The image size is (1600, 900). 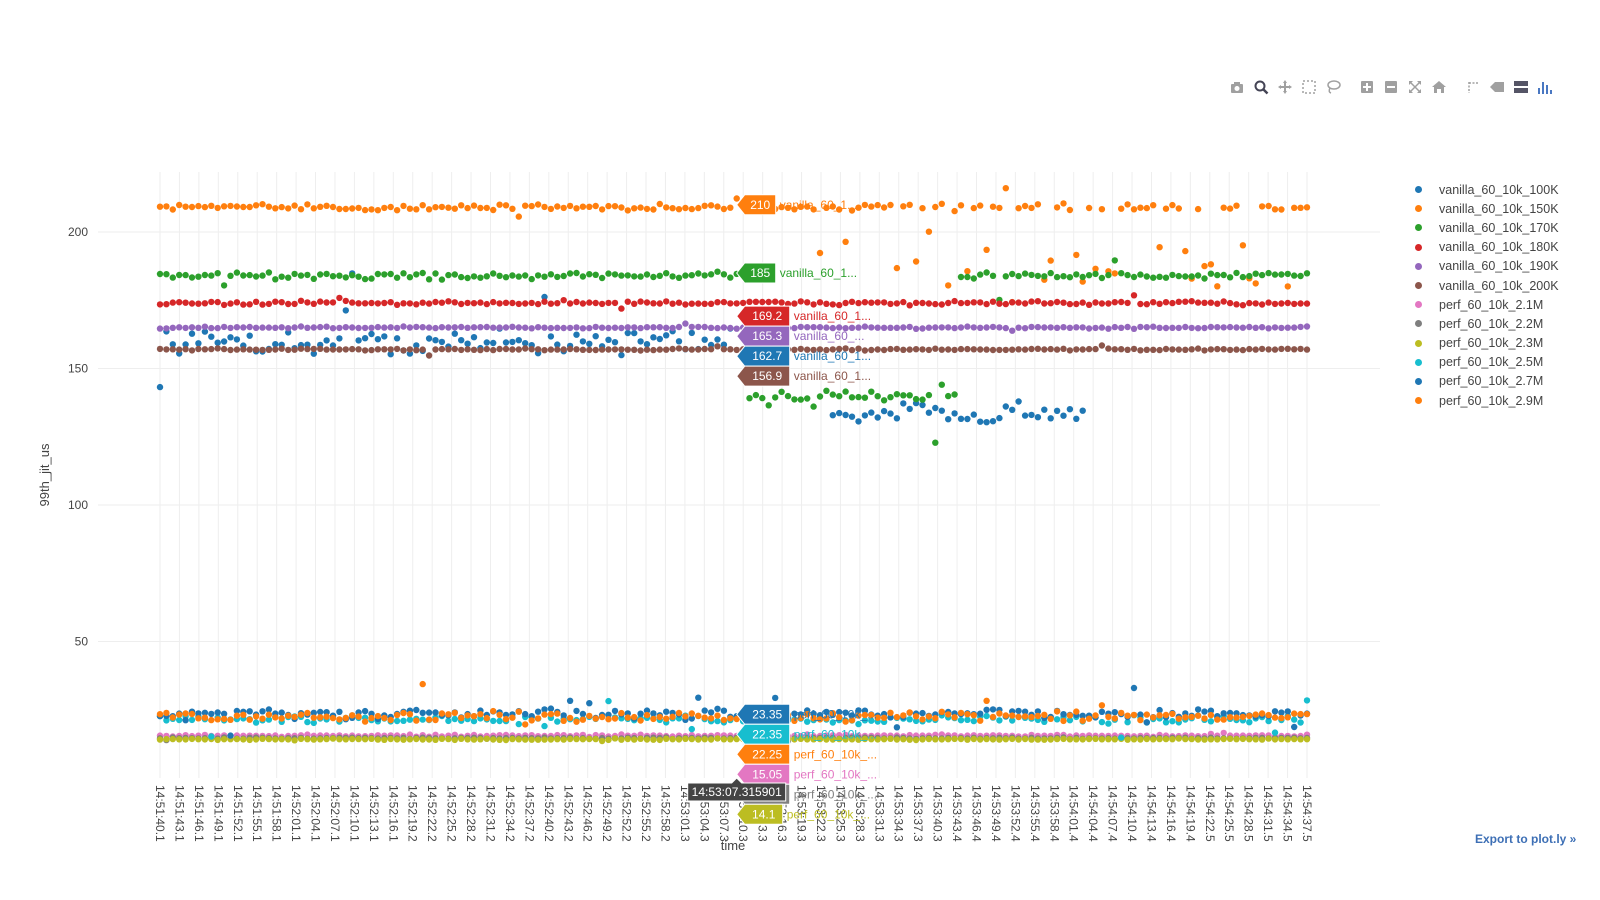 What do you see at coordinates (1487, 189) in the screenshot?
I see `legend-item: vanilla_60_10k_100K` at bounding box center [1487, 189].